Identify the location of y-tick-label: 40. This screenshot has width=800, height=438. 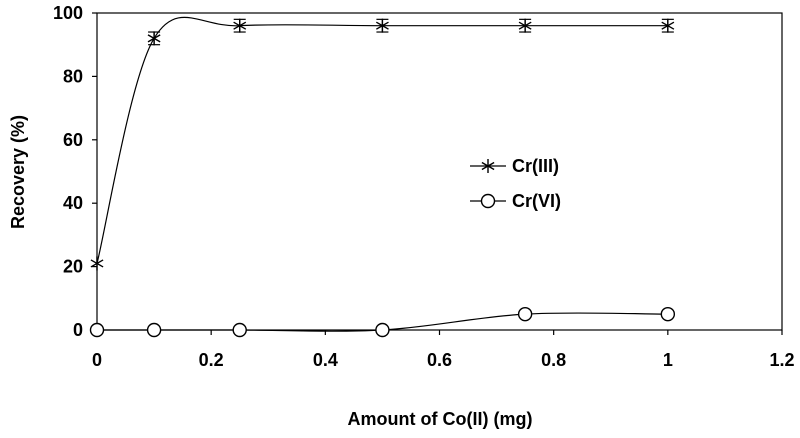
(73, 203).